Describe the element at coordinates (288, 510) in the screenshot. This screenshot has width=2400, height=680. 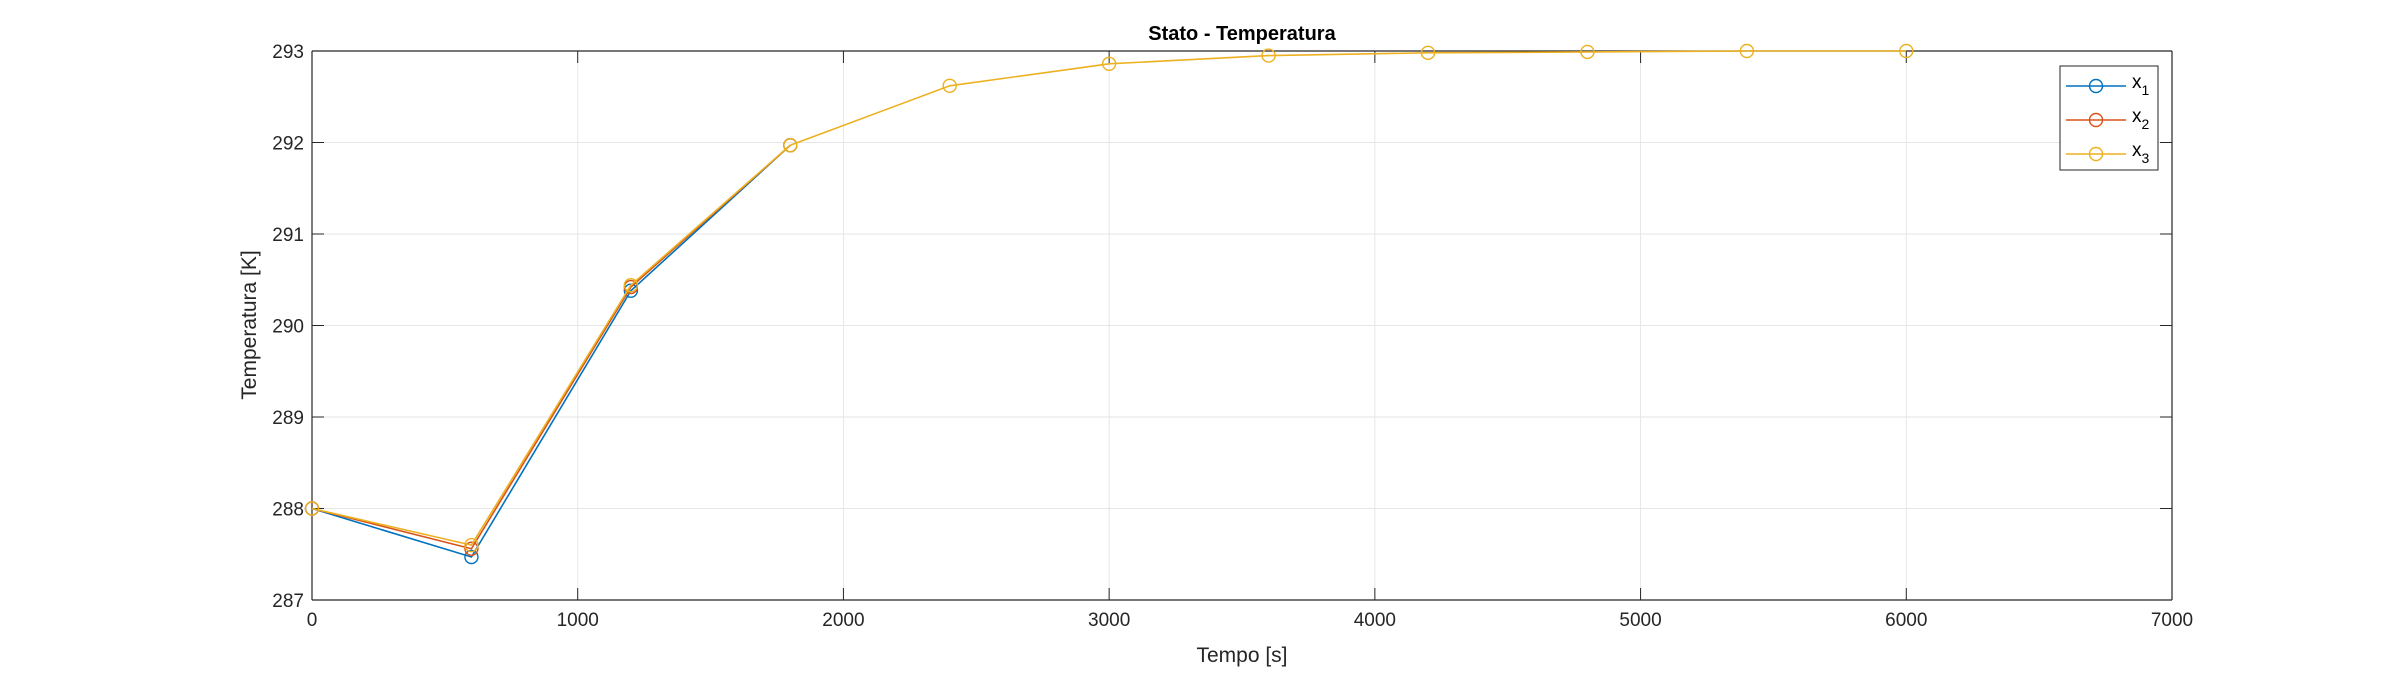
I see `y-tick-label: 288` at that location.